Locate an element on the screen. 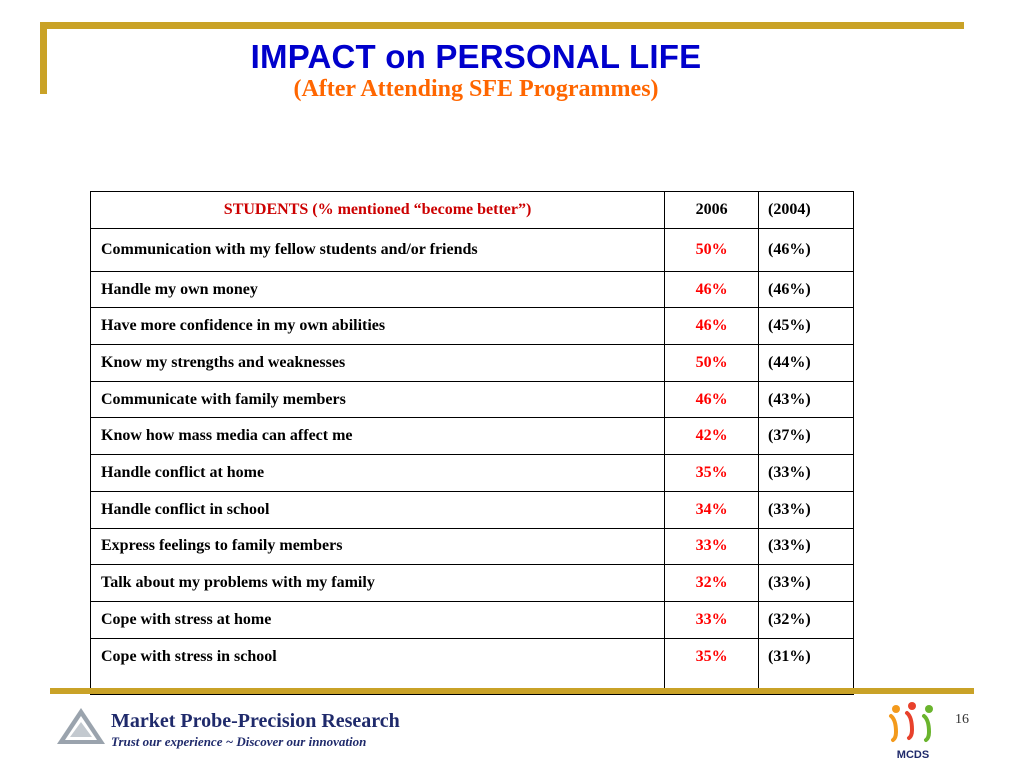 The image size is (1024, 768). brand-name: Market Probe-Precision Research is located at coordinates (255, 721).